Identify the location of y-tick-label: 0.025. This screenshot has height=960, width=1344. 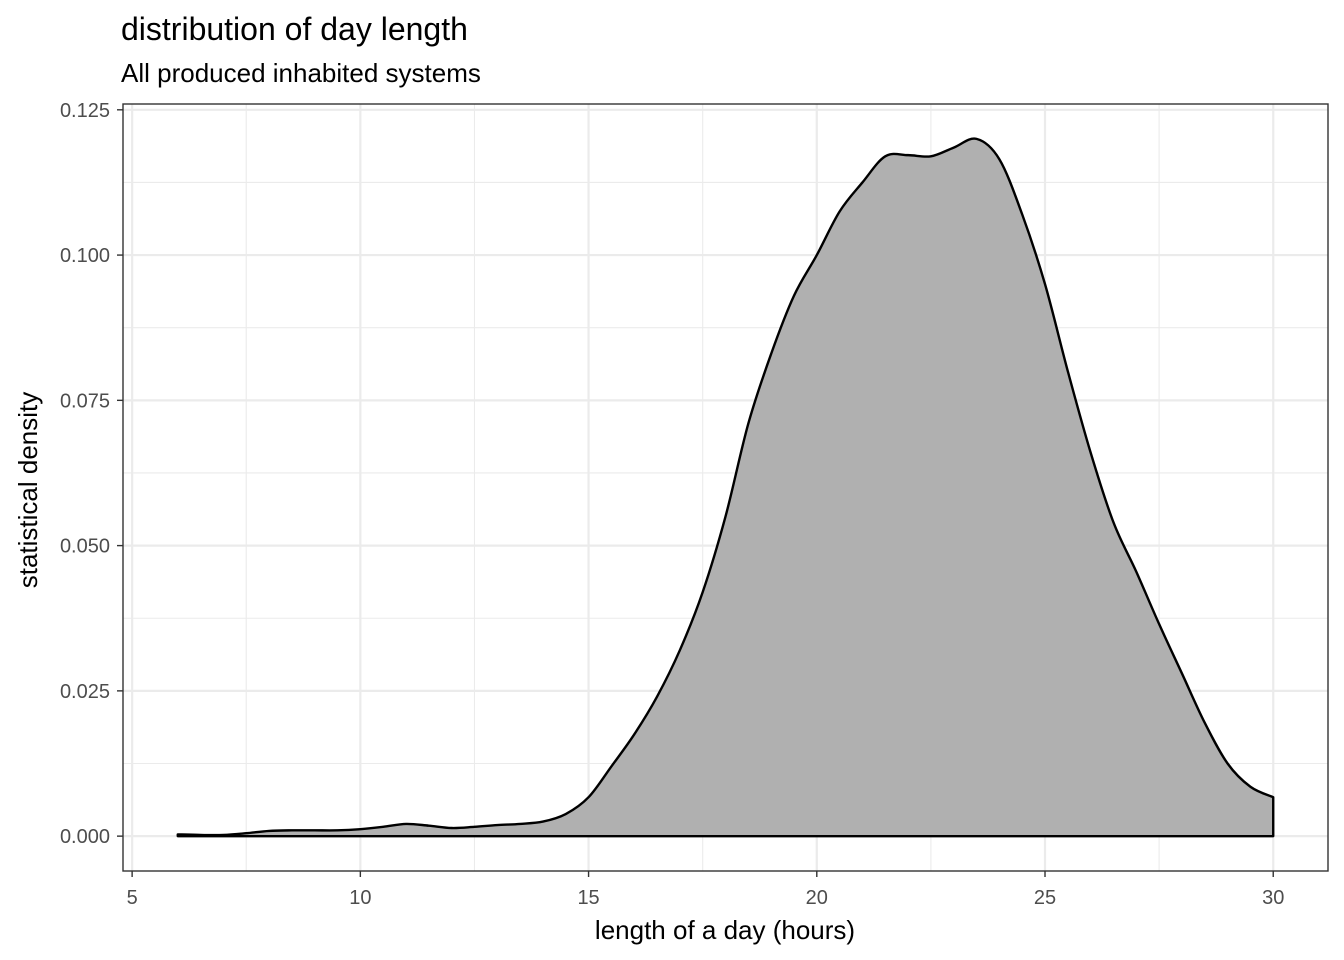
(85, 692).